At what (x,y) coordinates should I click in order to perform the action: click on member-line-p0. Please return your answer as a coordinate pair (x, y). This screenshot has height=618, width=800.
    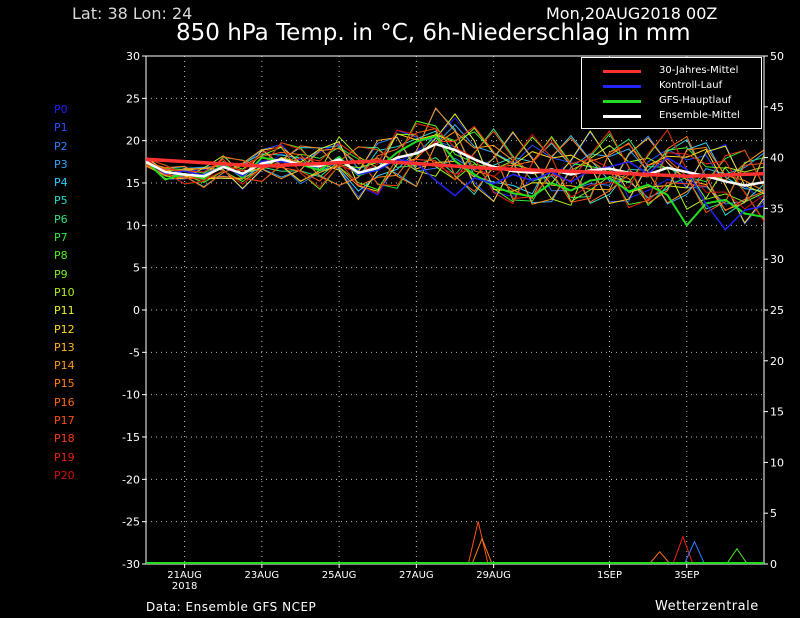
    Looking at the image, I should click on (455, 159).